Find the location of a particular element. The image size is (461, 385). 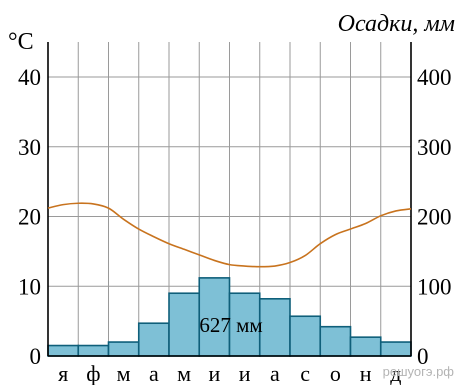

month-label: н is located at coordinates (366, 373).